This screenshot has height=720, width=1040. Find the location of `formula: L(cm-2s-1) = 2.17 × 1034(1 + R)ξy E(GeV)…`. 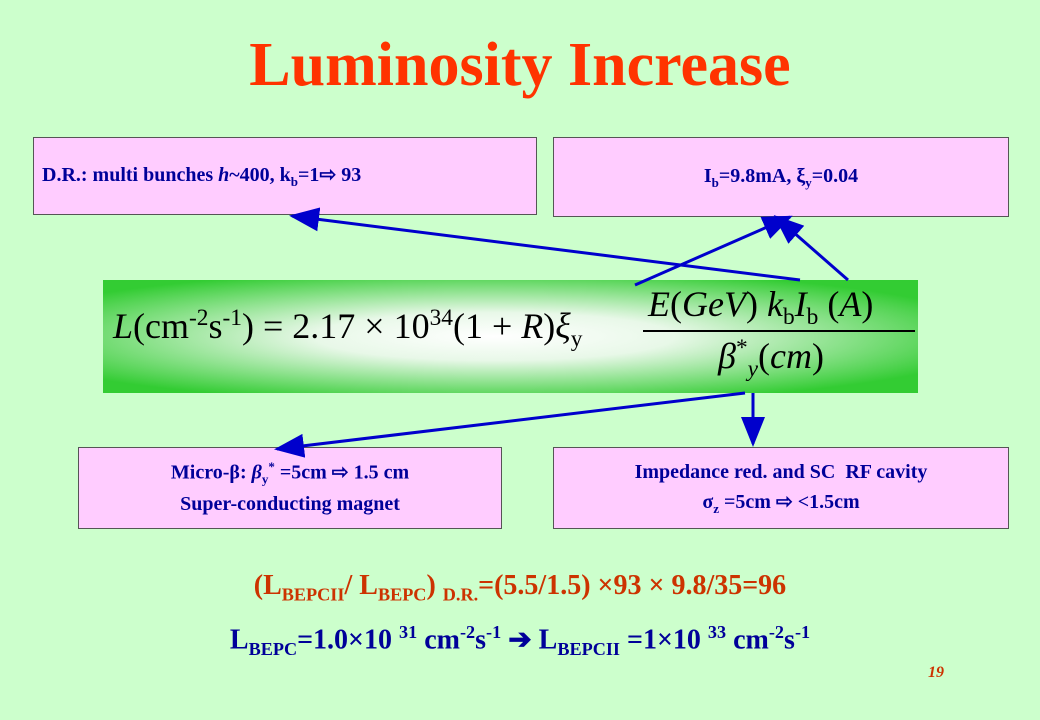

formula: L(cm-2s-1) = 2.17 × 1034(1 + R)ξy E(GeV)… is located at coordinates (510, 336).